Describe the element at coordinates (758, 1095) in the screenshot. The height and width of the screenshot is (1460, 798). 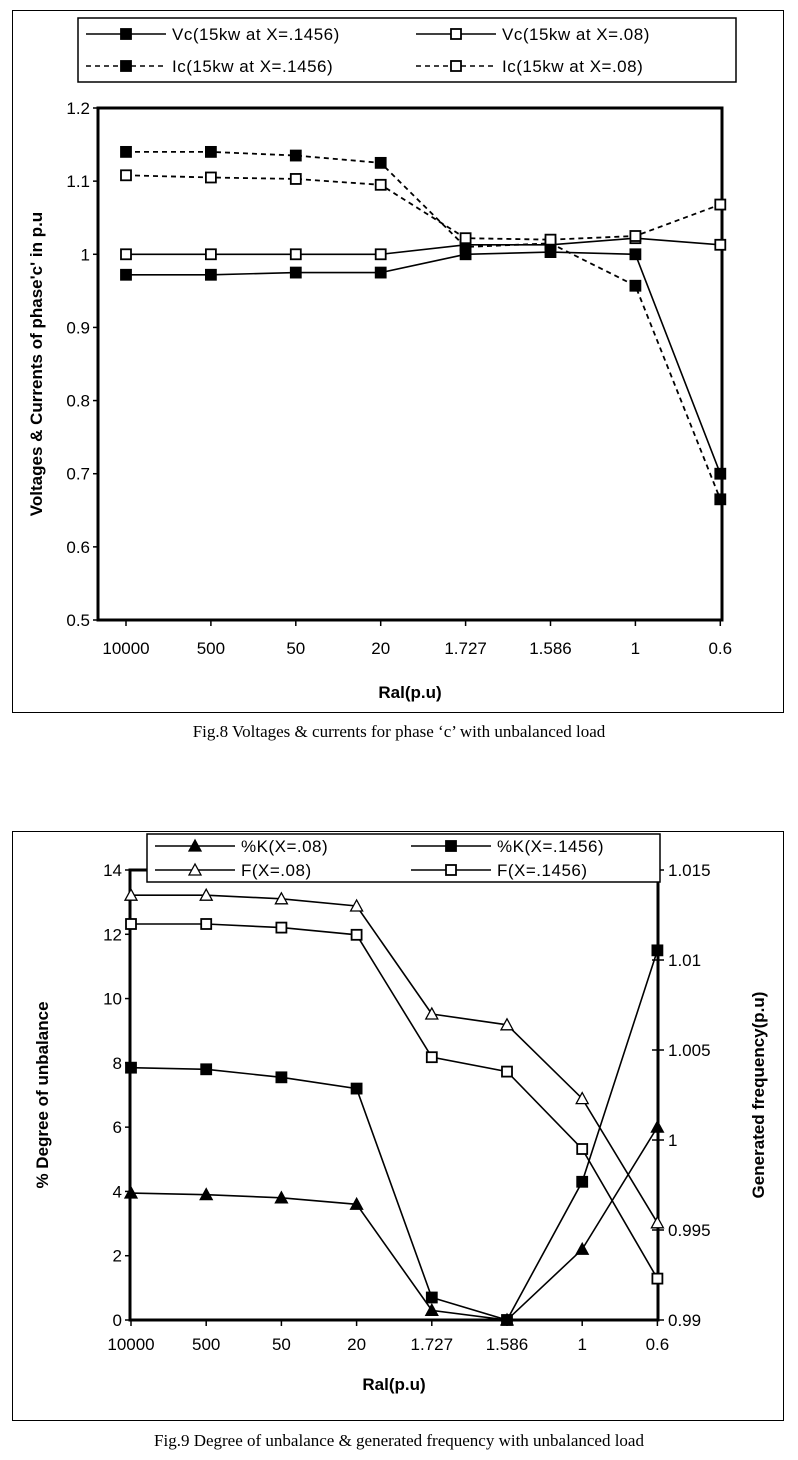
I see `chart2-y2-axis-title: Generated frequency(p.u)` at that location.